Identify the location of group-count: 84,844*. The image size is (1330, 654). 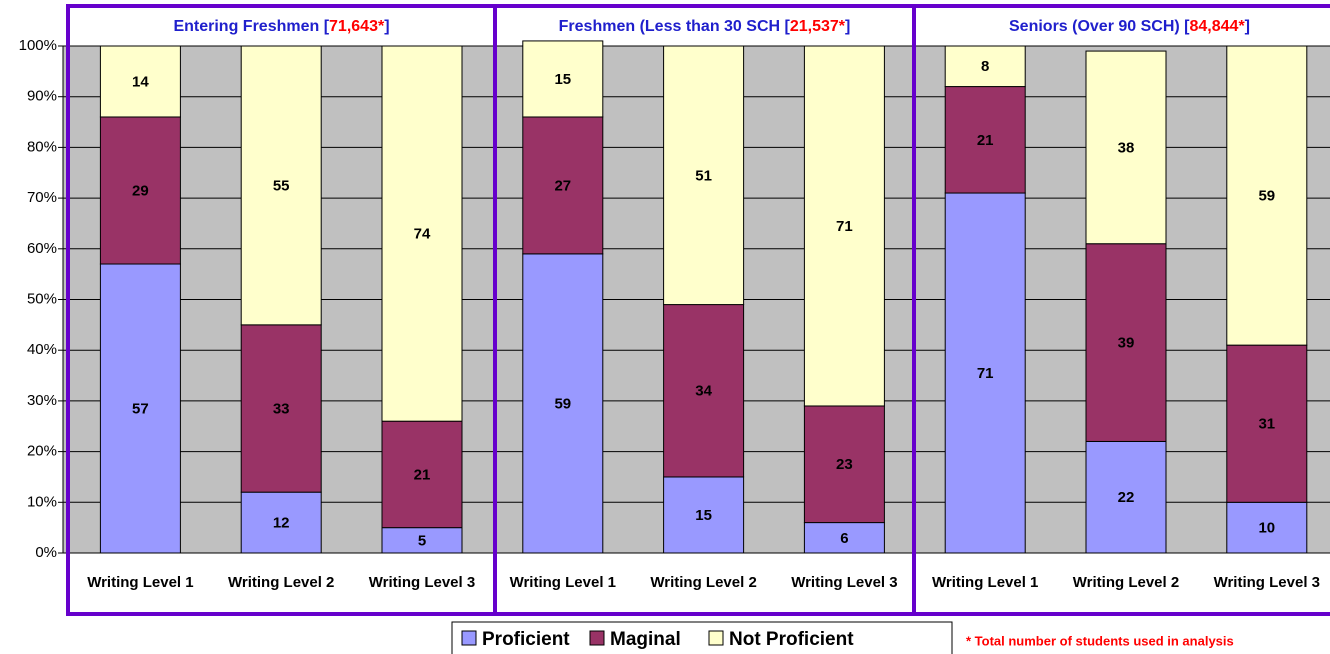
(1218, 26).